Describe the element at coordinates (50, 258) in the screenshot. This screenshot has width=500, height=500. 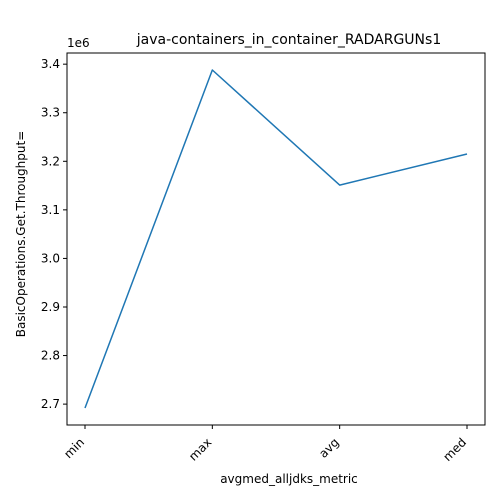
I see `y-tick-label: 3.0` at that location.